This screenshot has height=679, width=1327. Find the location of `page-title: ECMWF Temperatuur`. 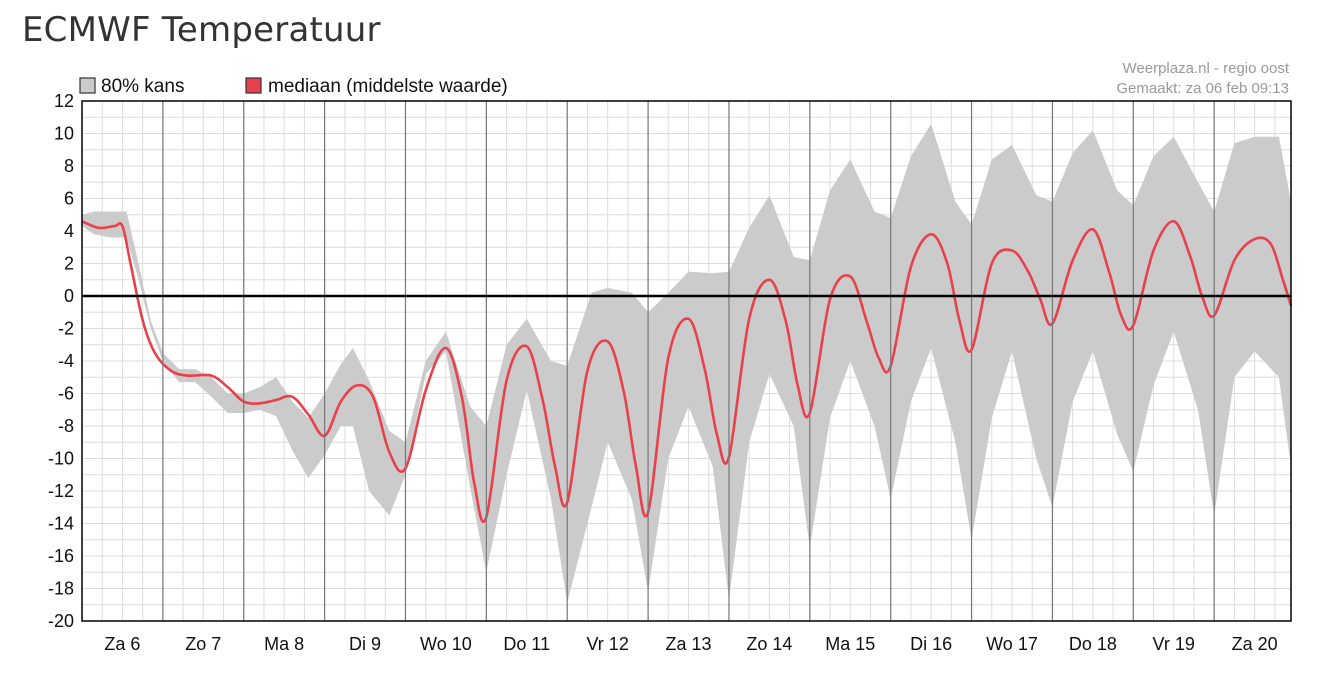

page-title: ECMWF Temperatuur is located at coordinates (201, 30).